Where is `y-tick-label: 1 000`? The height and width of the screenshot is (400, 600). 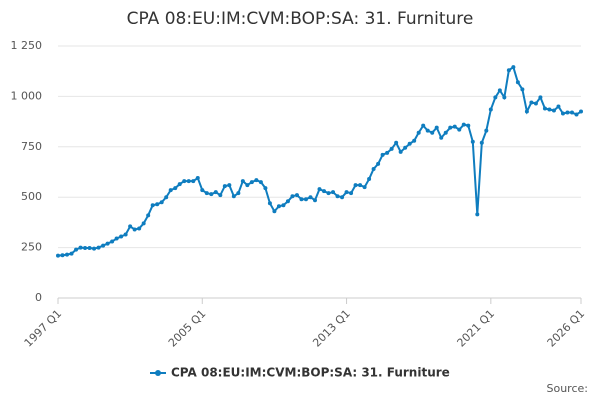
y-tick-label: 1 000 is located at coordinates (27, 95).